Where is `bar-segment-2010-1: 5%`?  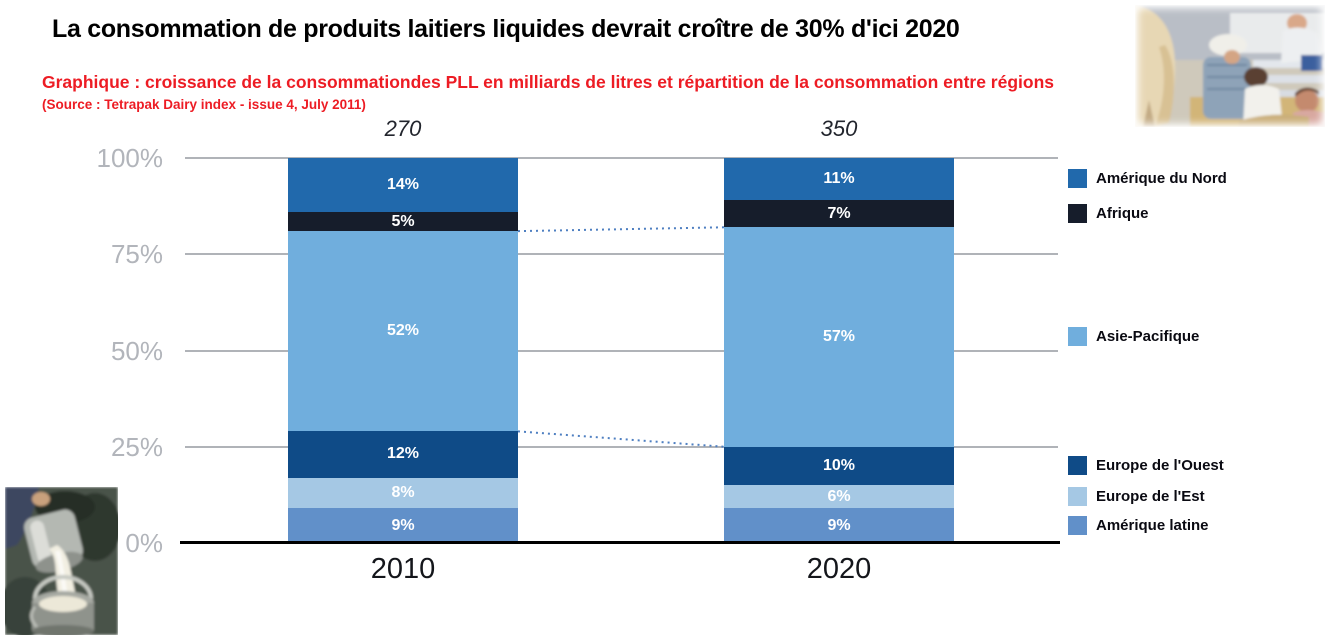
bar-segment-2010-1: 5% is located at coordinates (403, 221).